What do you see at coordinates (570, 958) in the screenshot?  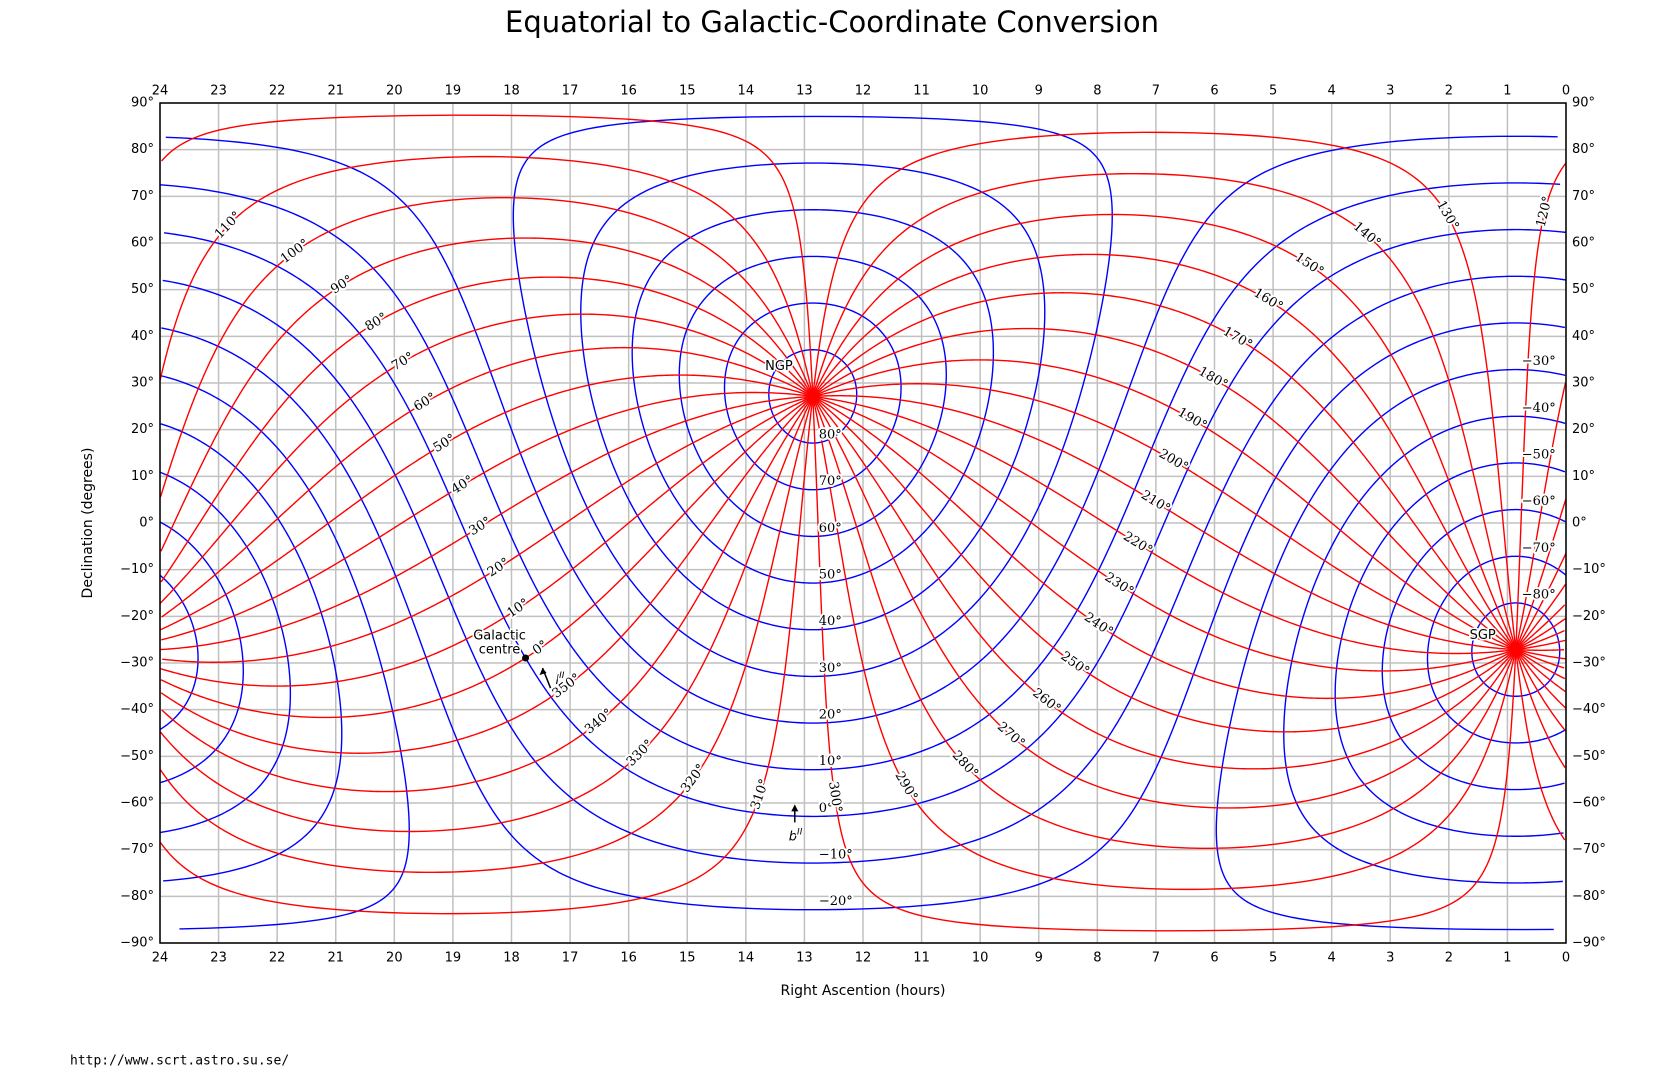 I see `x-tick-label-bottom: 17` at bounding box center [570, 958].